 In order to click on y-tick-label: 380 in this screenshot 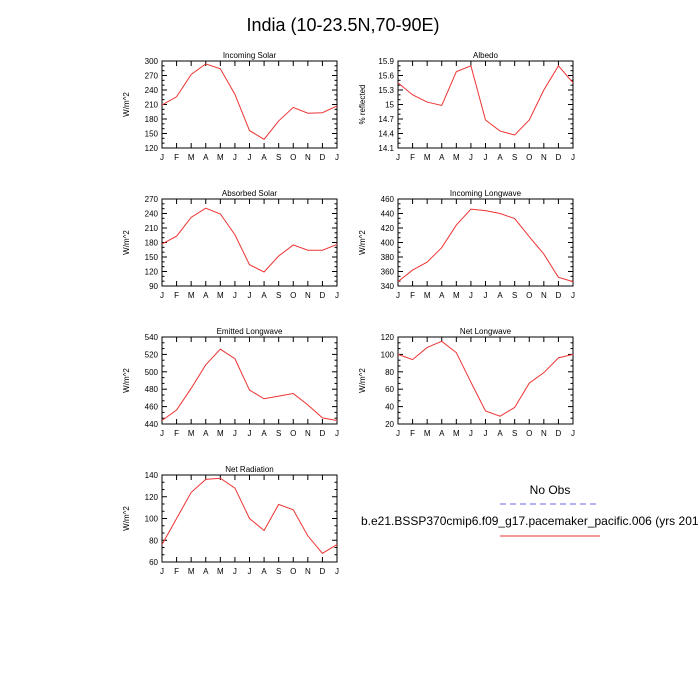, I will do `click(388, 257)`.